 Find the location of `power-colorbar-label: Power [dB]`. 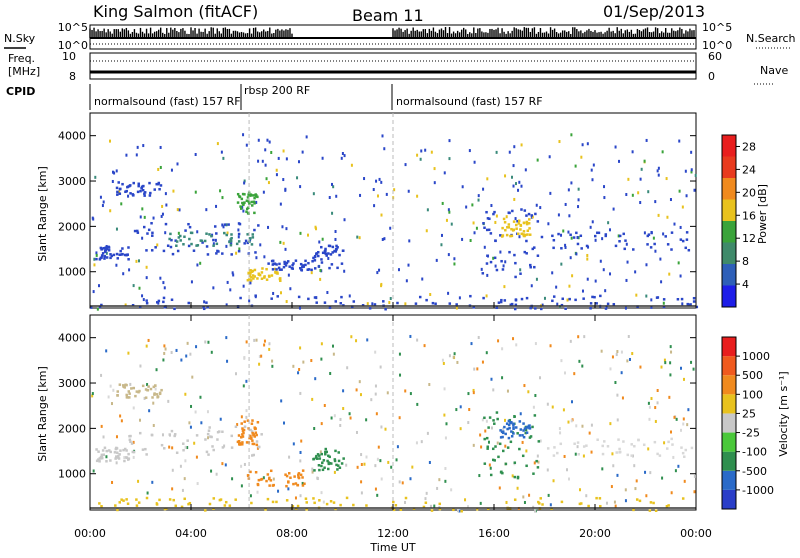

power-colorbar-label: Power [dB] is located at coordinates (762, 214).